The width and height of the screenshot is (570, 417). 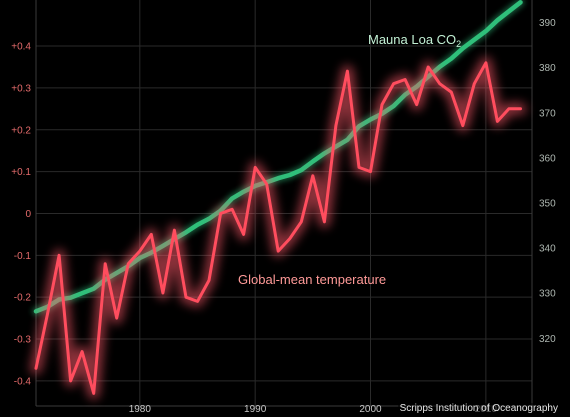 I want to click on y-left-tick-label: -0.3, so click(x=23, y=340).